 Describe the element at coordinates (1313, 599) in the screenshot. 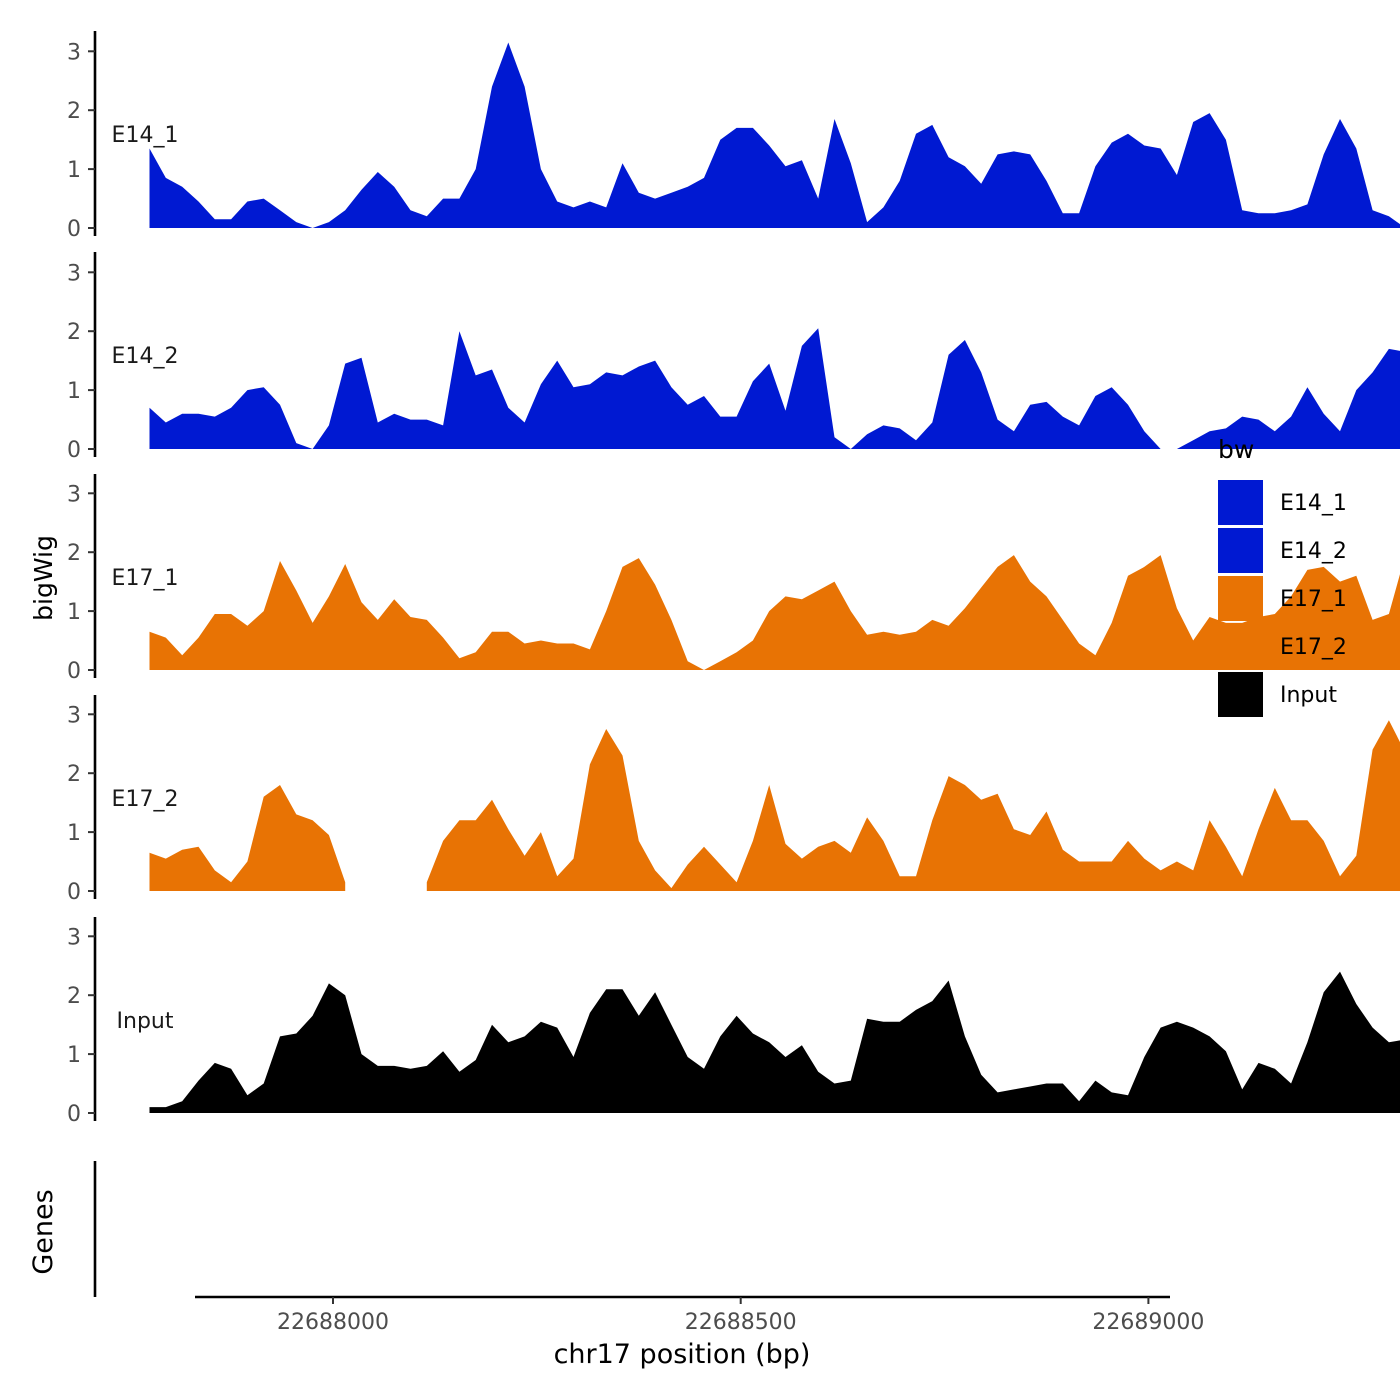

I see `legend-label: E17_1` at that location.